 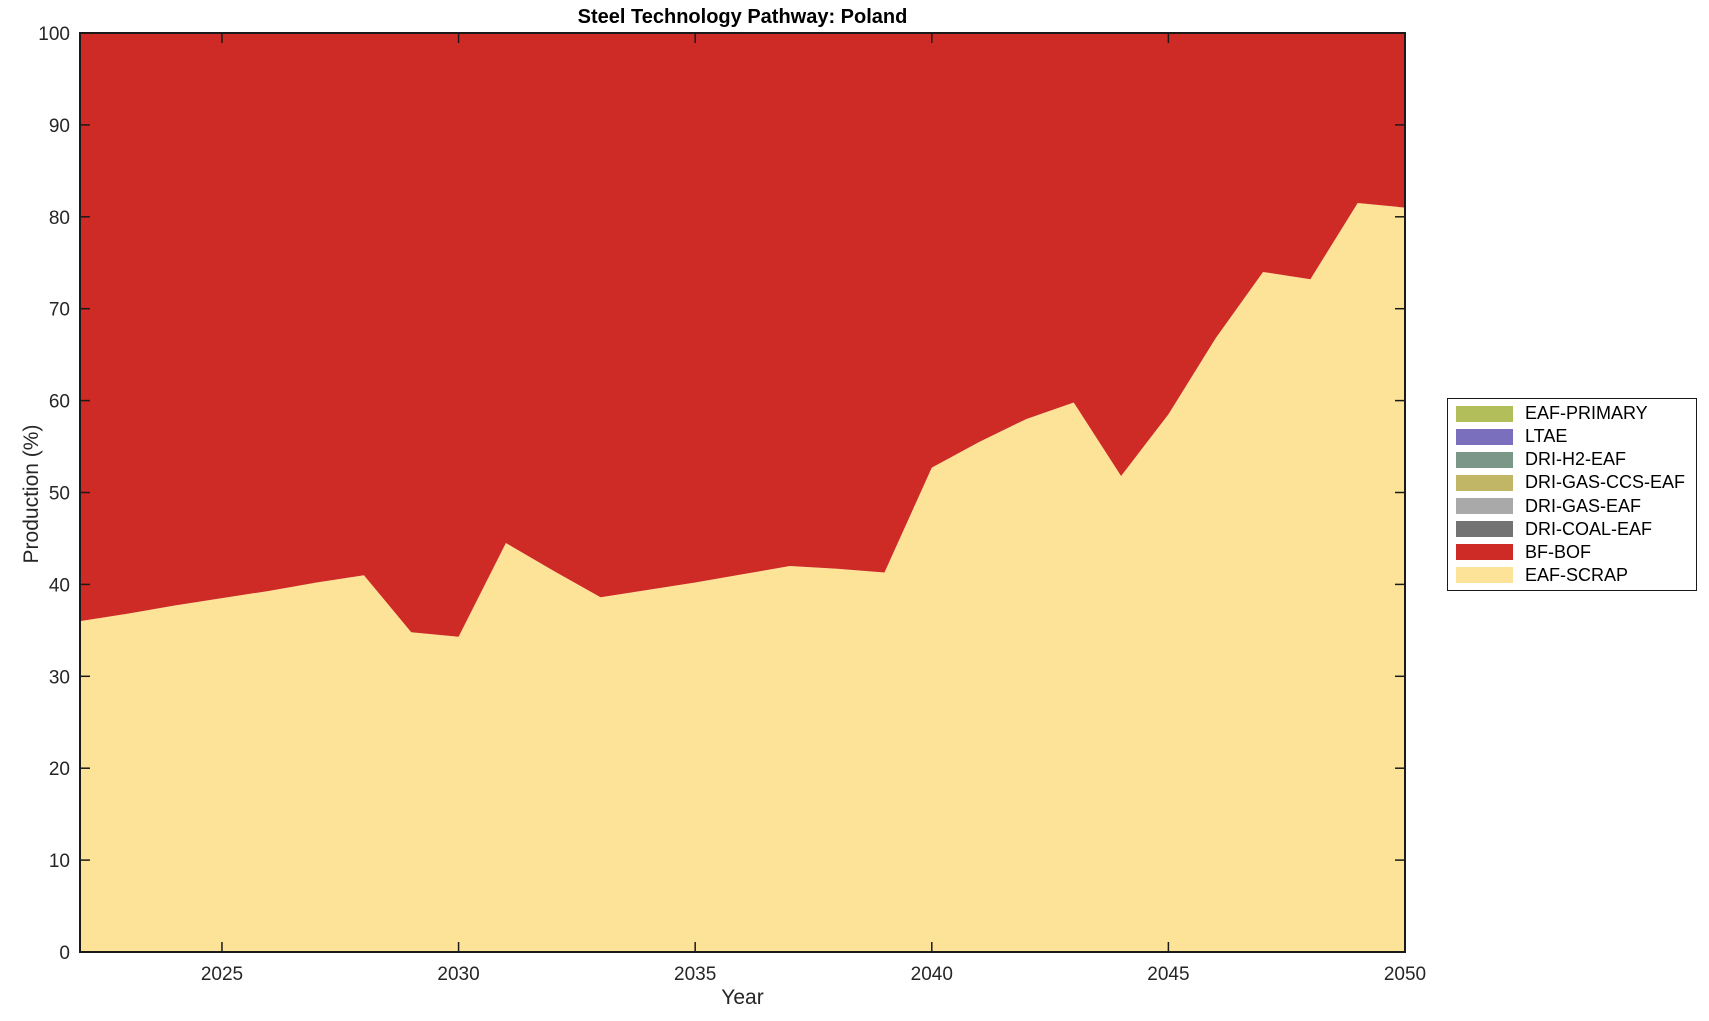 I want to click on x-axis-label: Year, so click(x=742, y=997).